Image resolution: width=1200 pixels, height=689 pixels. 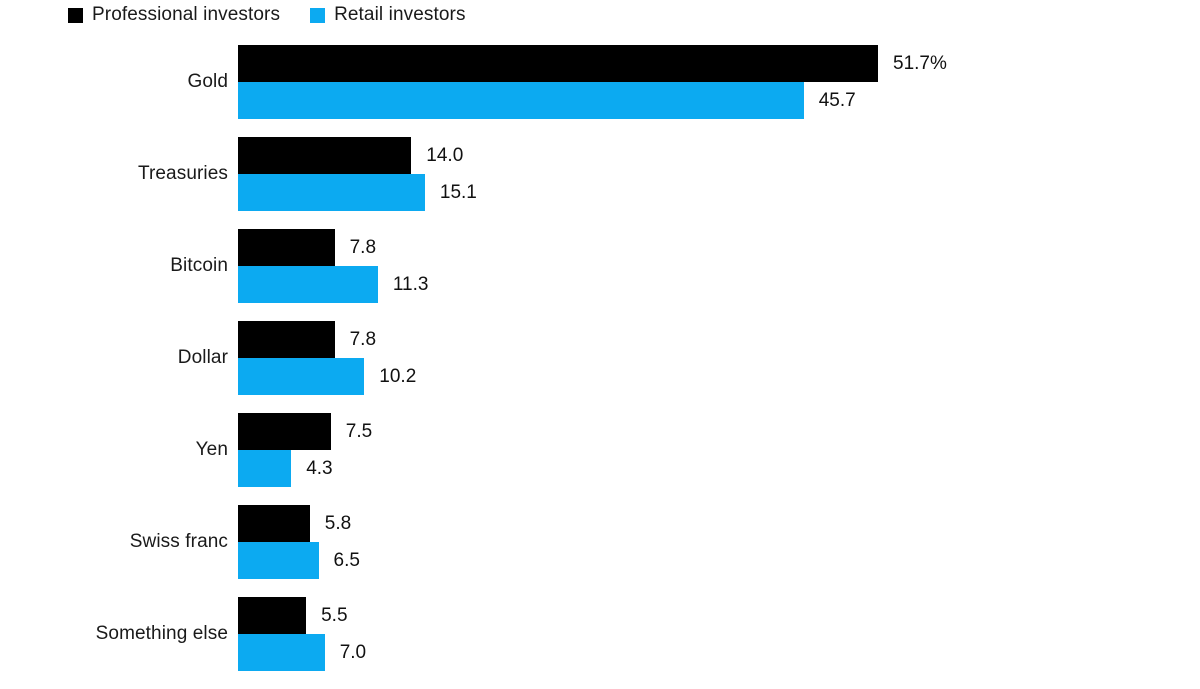 I want to click on category-label: Something else, so click(x=161, y=633).